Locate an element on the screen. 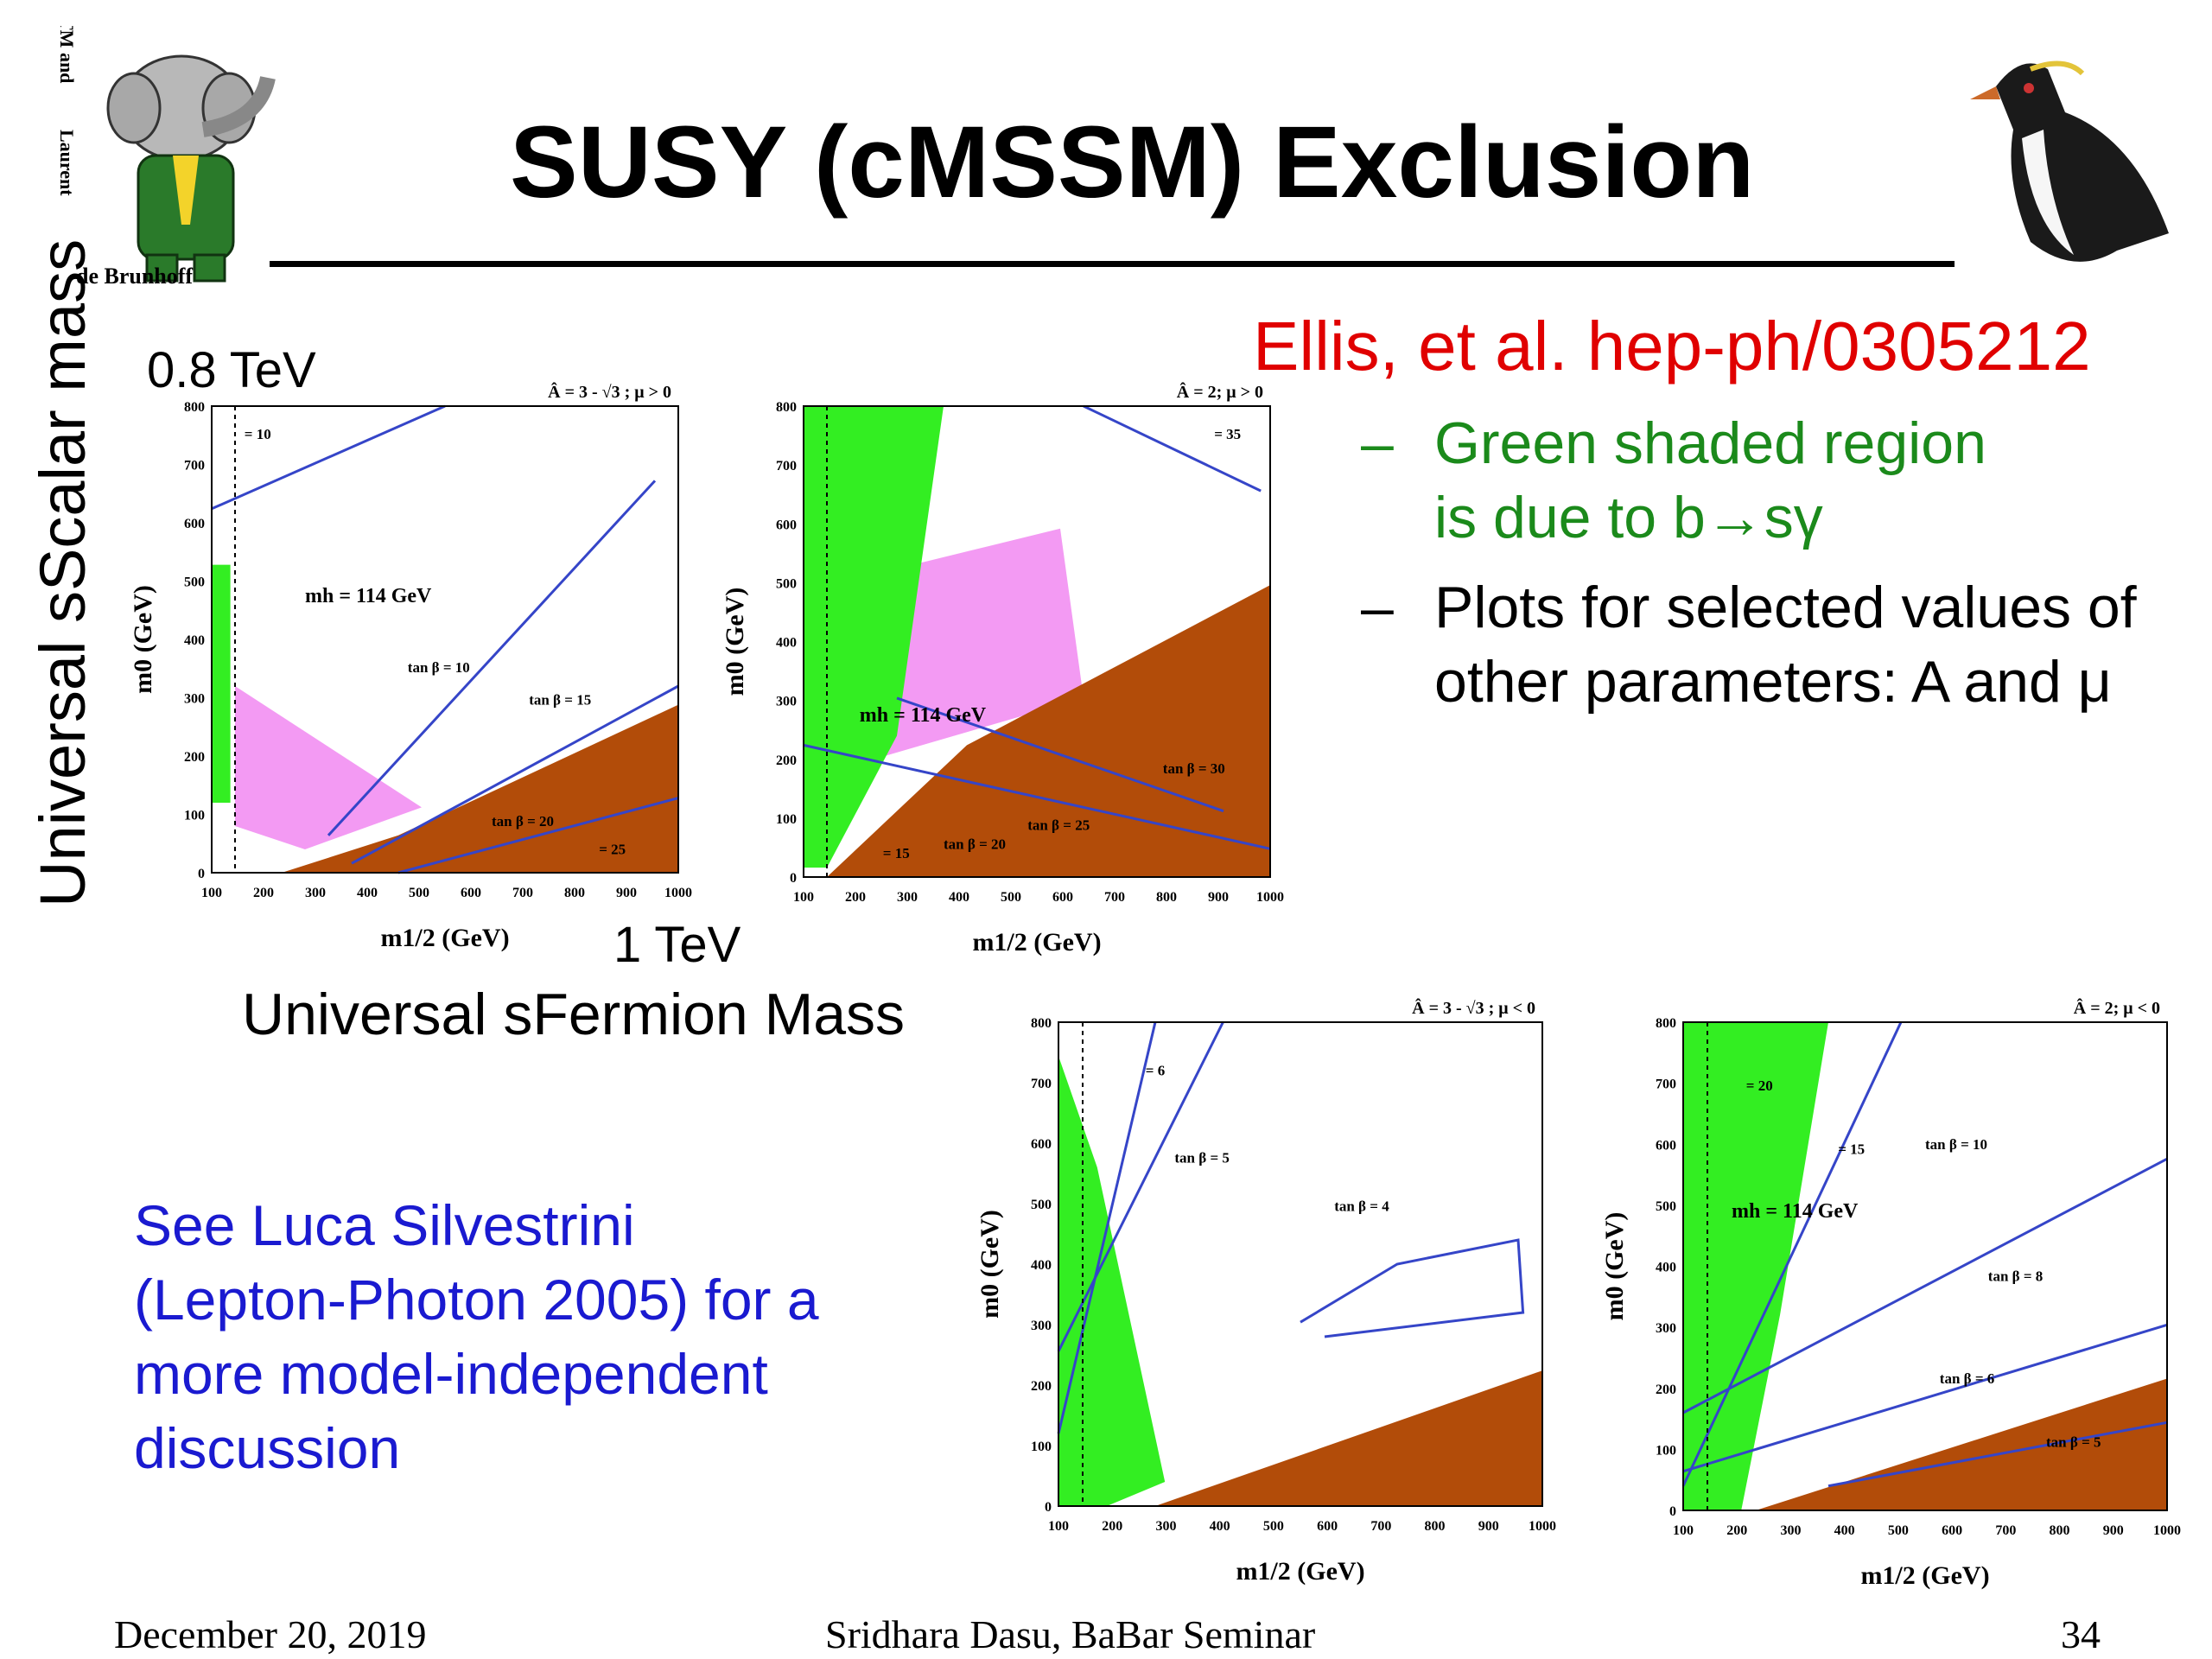 The image size is (2212, 1659). logo-copyright-text: Laurent is located at coordinates (67, 163).